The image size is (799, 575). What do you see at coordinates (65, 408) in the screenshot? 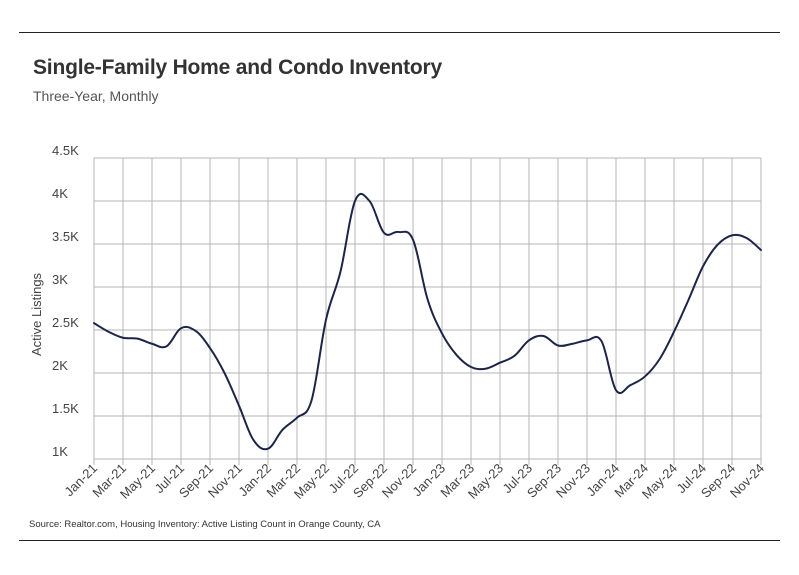
I see `y-tick-label: 1.5K` at bounding box center [65, 408].